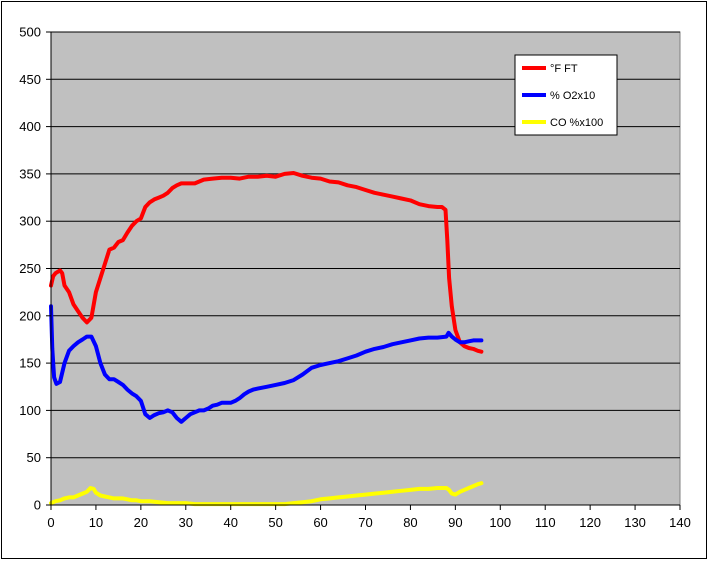 The width and height of the screenshot is (710, 562). Describe the element at coordinates (635, 522) in the screenshot. I see `x-tick-label: 130` at that location.